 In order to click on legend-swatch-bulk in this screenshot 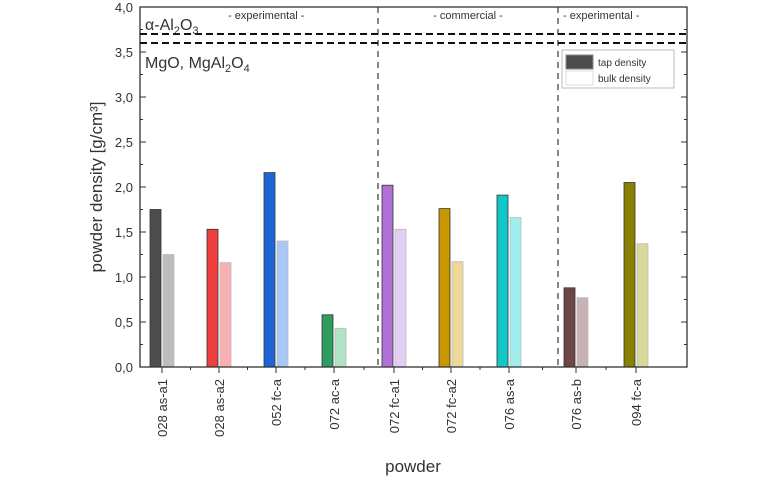, I will do `click(579, 78)`.